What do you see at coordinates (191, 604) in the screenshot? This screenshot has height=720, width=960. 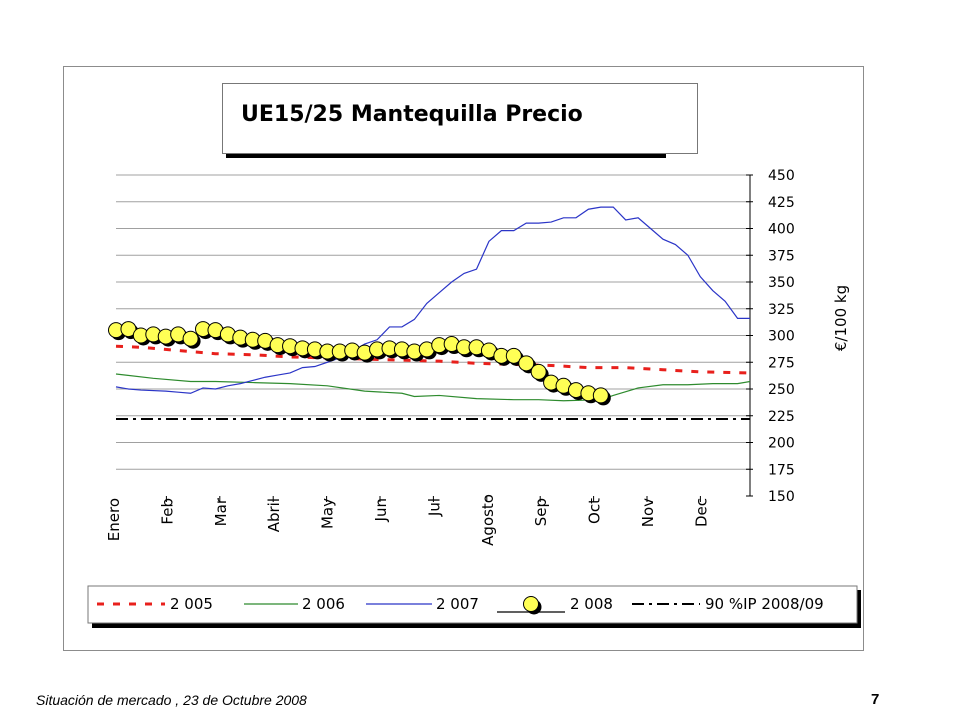 I see `legend-label-2005: 2 005` at bounding box center [191, 604].